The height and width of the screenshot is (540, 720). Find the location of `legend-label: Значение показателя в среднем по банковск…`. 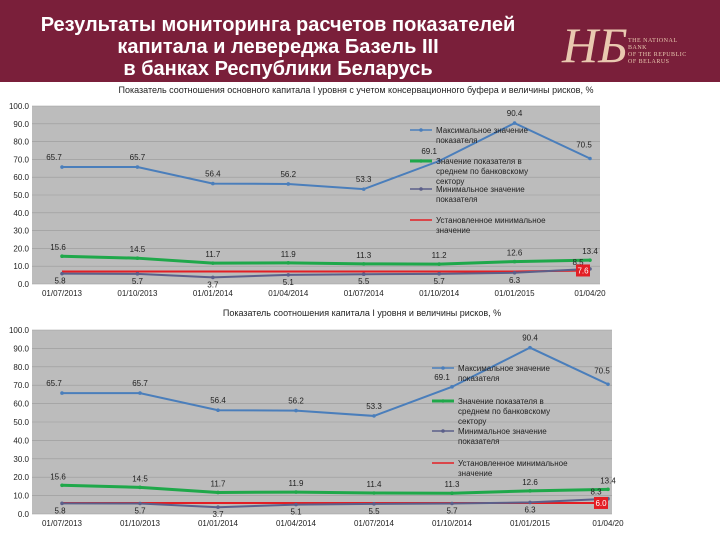

legend-label: Значение показателя в среднем по банковск… is located at coordinates (482, 171).